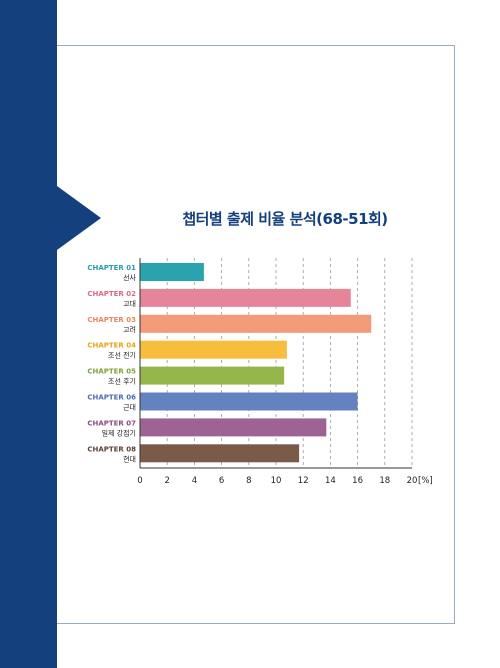 This screenshot has width=500, height=668. What do you see at coordinates (221, 481) in the screenshot?
I see `x-tick-label: 6` at bounding box center [221, 481].